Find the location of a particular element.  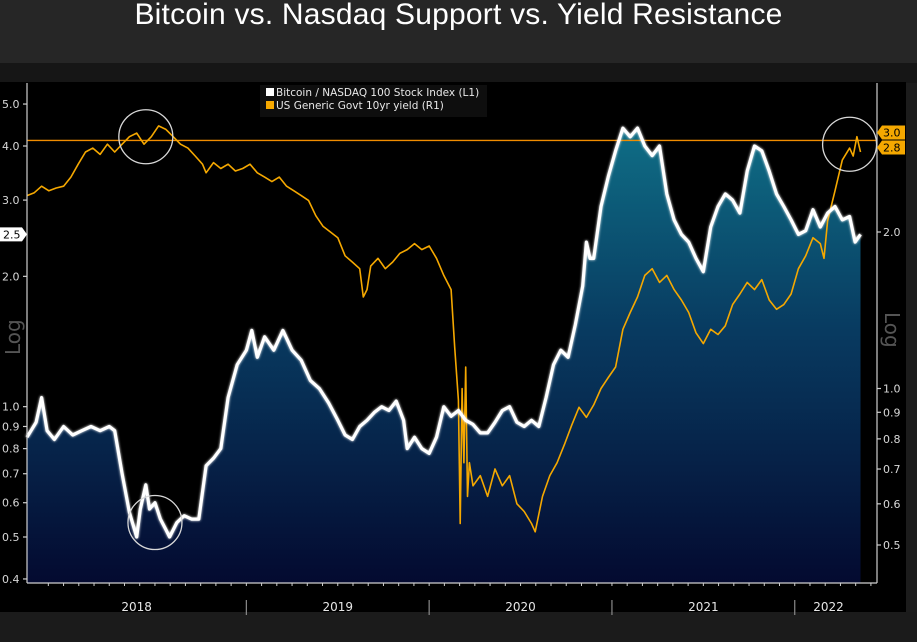

left-tick-label: 0.4 is located at coordinates (11, 579).